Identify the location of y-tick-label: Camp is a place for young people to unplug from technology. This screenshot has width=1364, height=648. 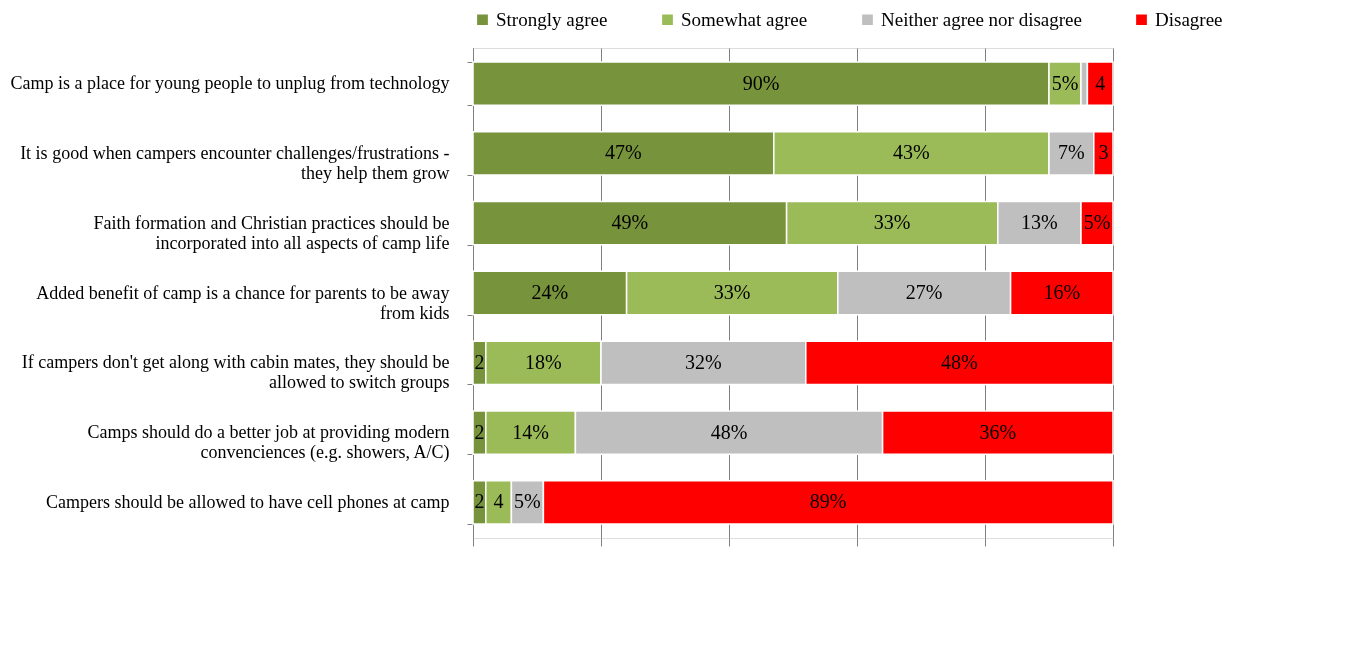
(230, 83).